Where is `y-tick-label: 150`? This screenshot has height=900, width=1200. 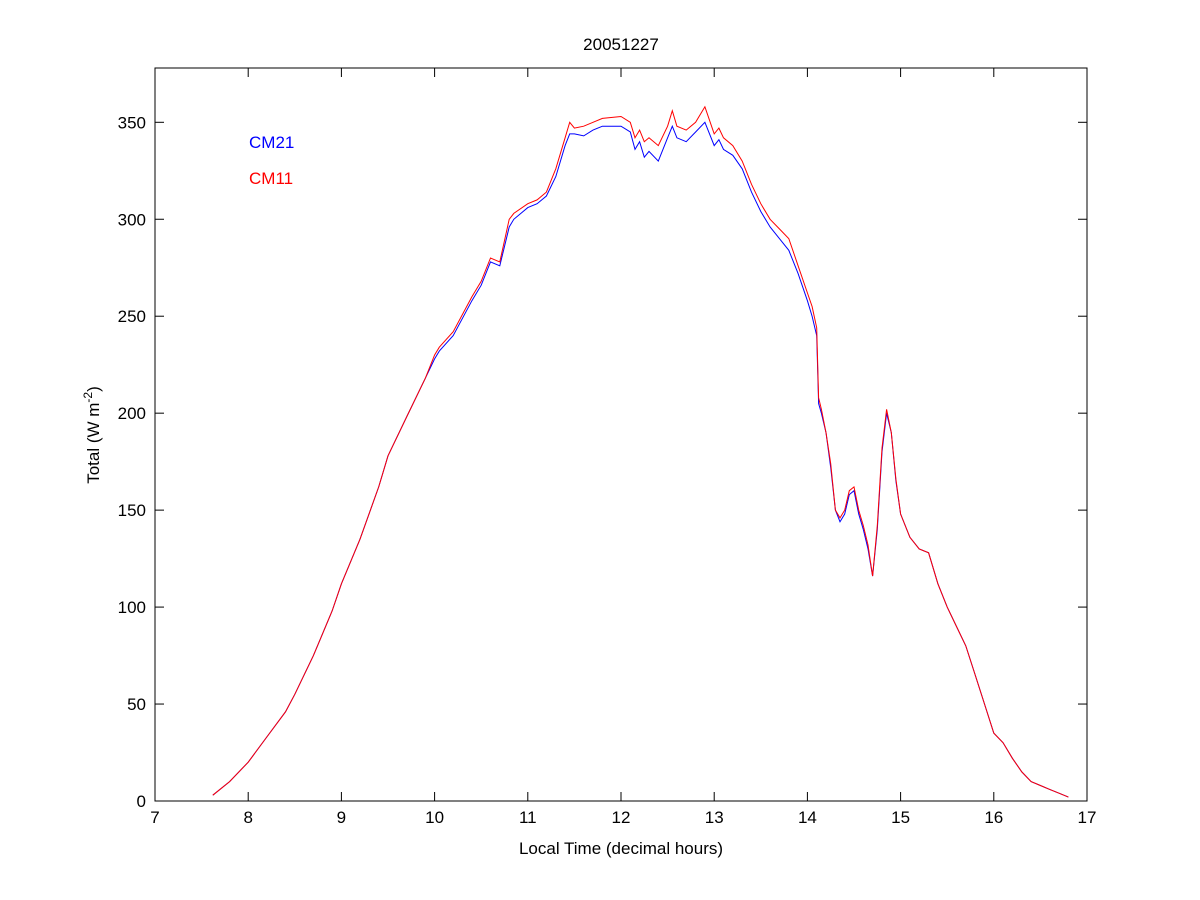 y-tick-label: 150 is located at coordinates (132, 510).